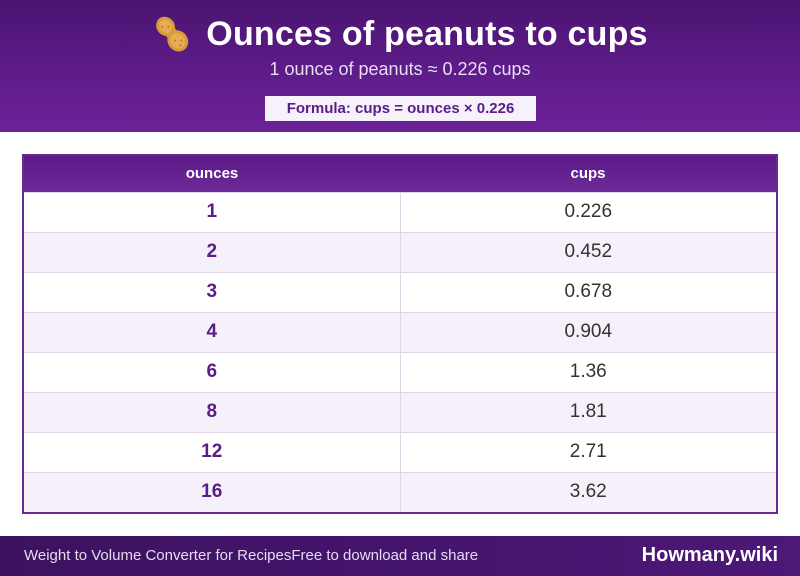  I want to click on formula-badge: Formula: cups = ounces × 0.226, so click(400, 108).